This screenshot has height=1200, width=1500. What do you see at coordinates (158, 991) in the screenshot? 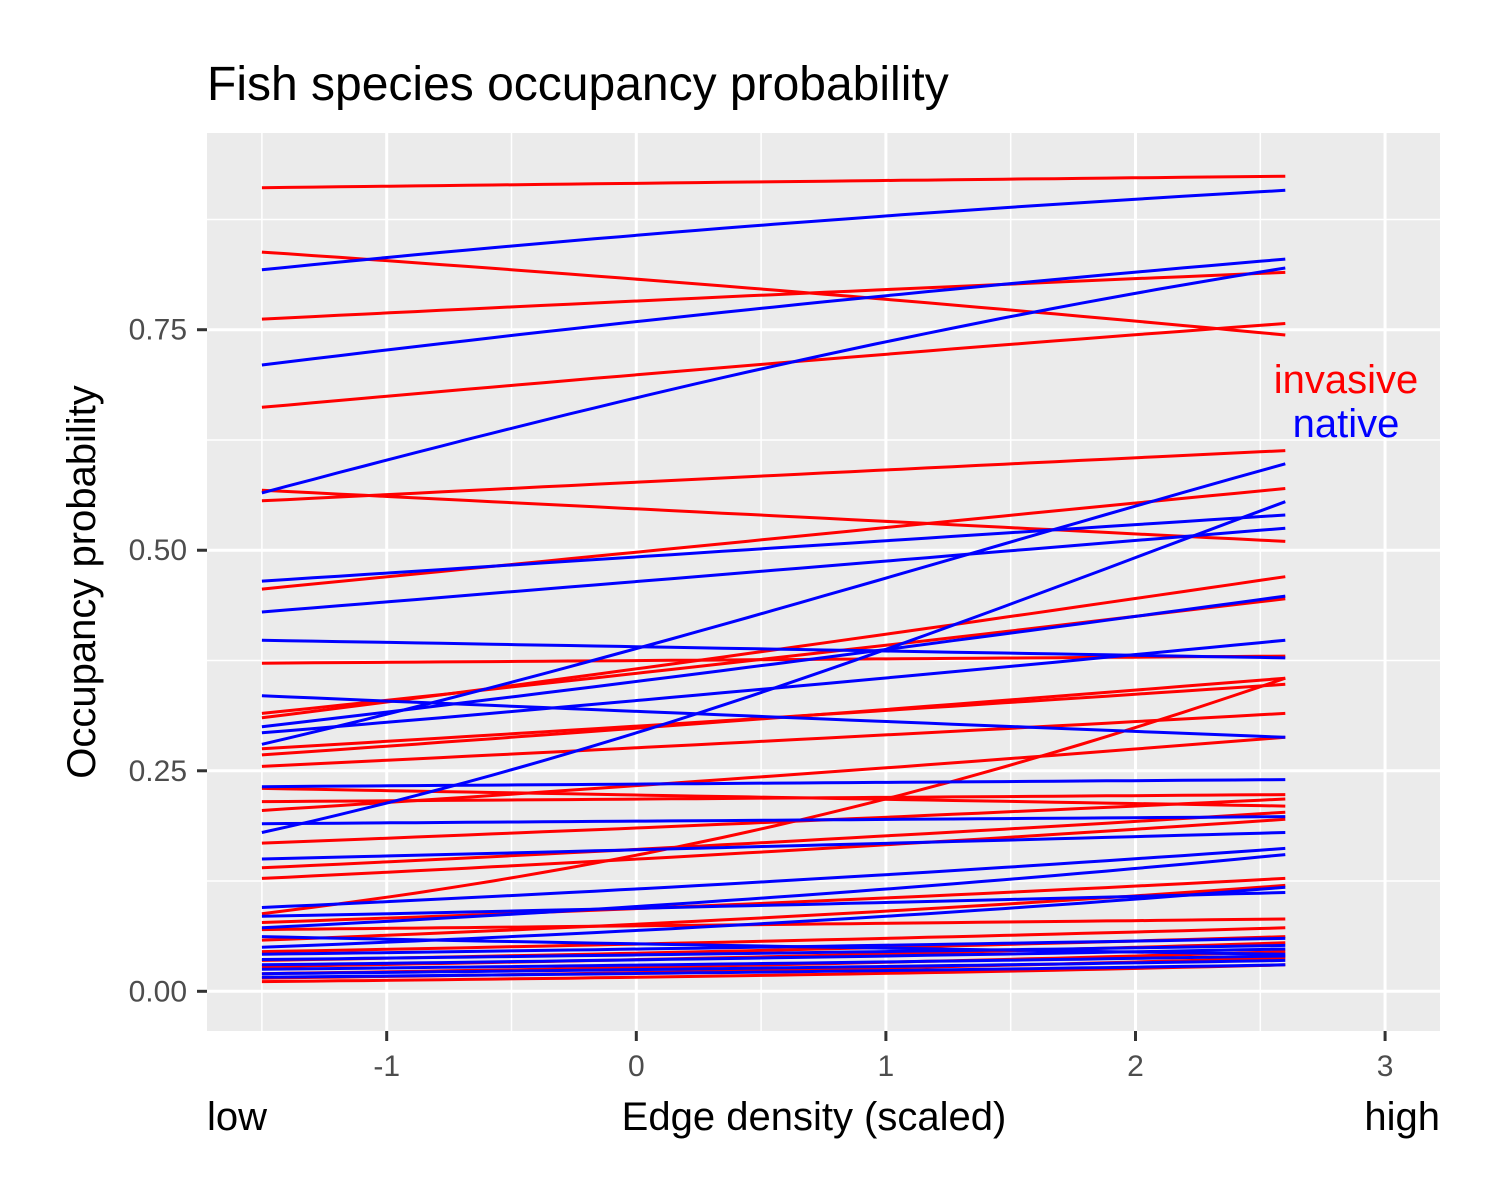
I see `y-tick-label: 0.00` at bounding box center [158, 991].